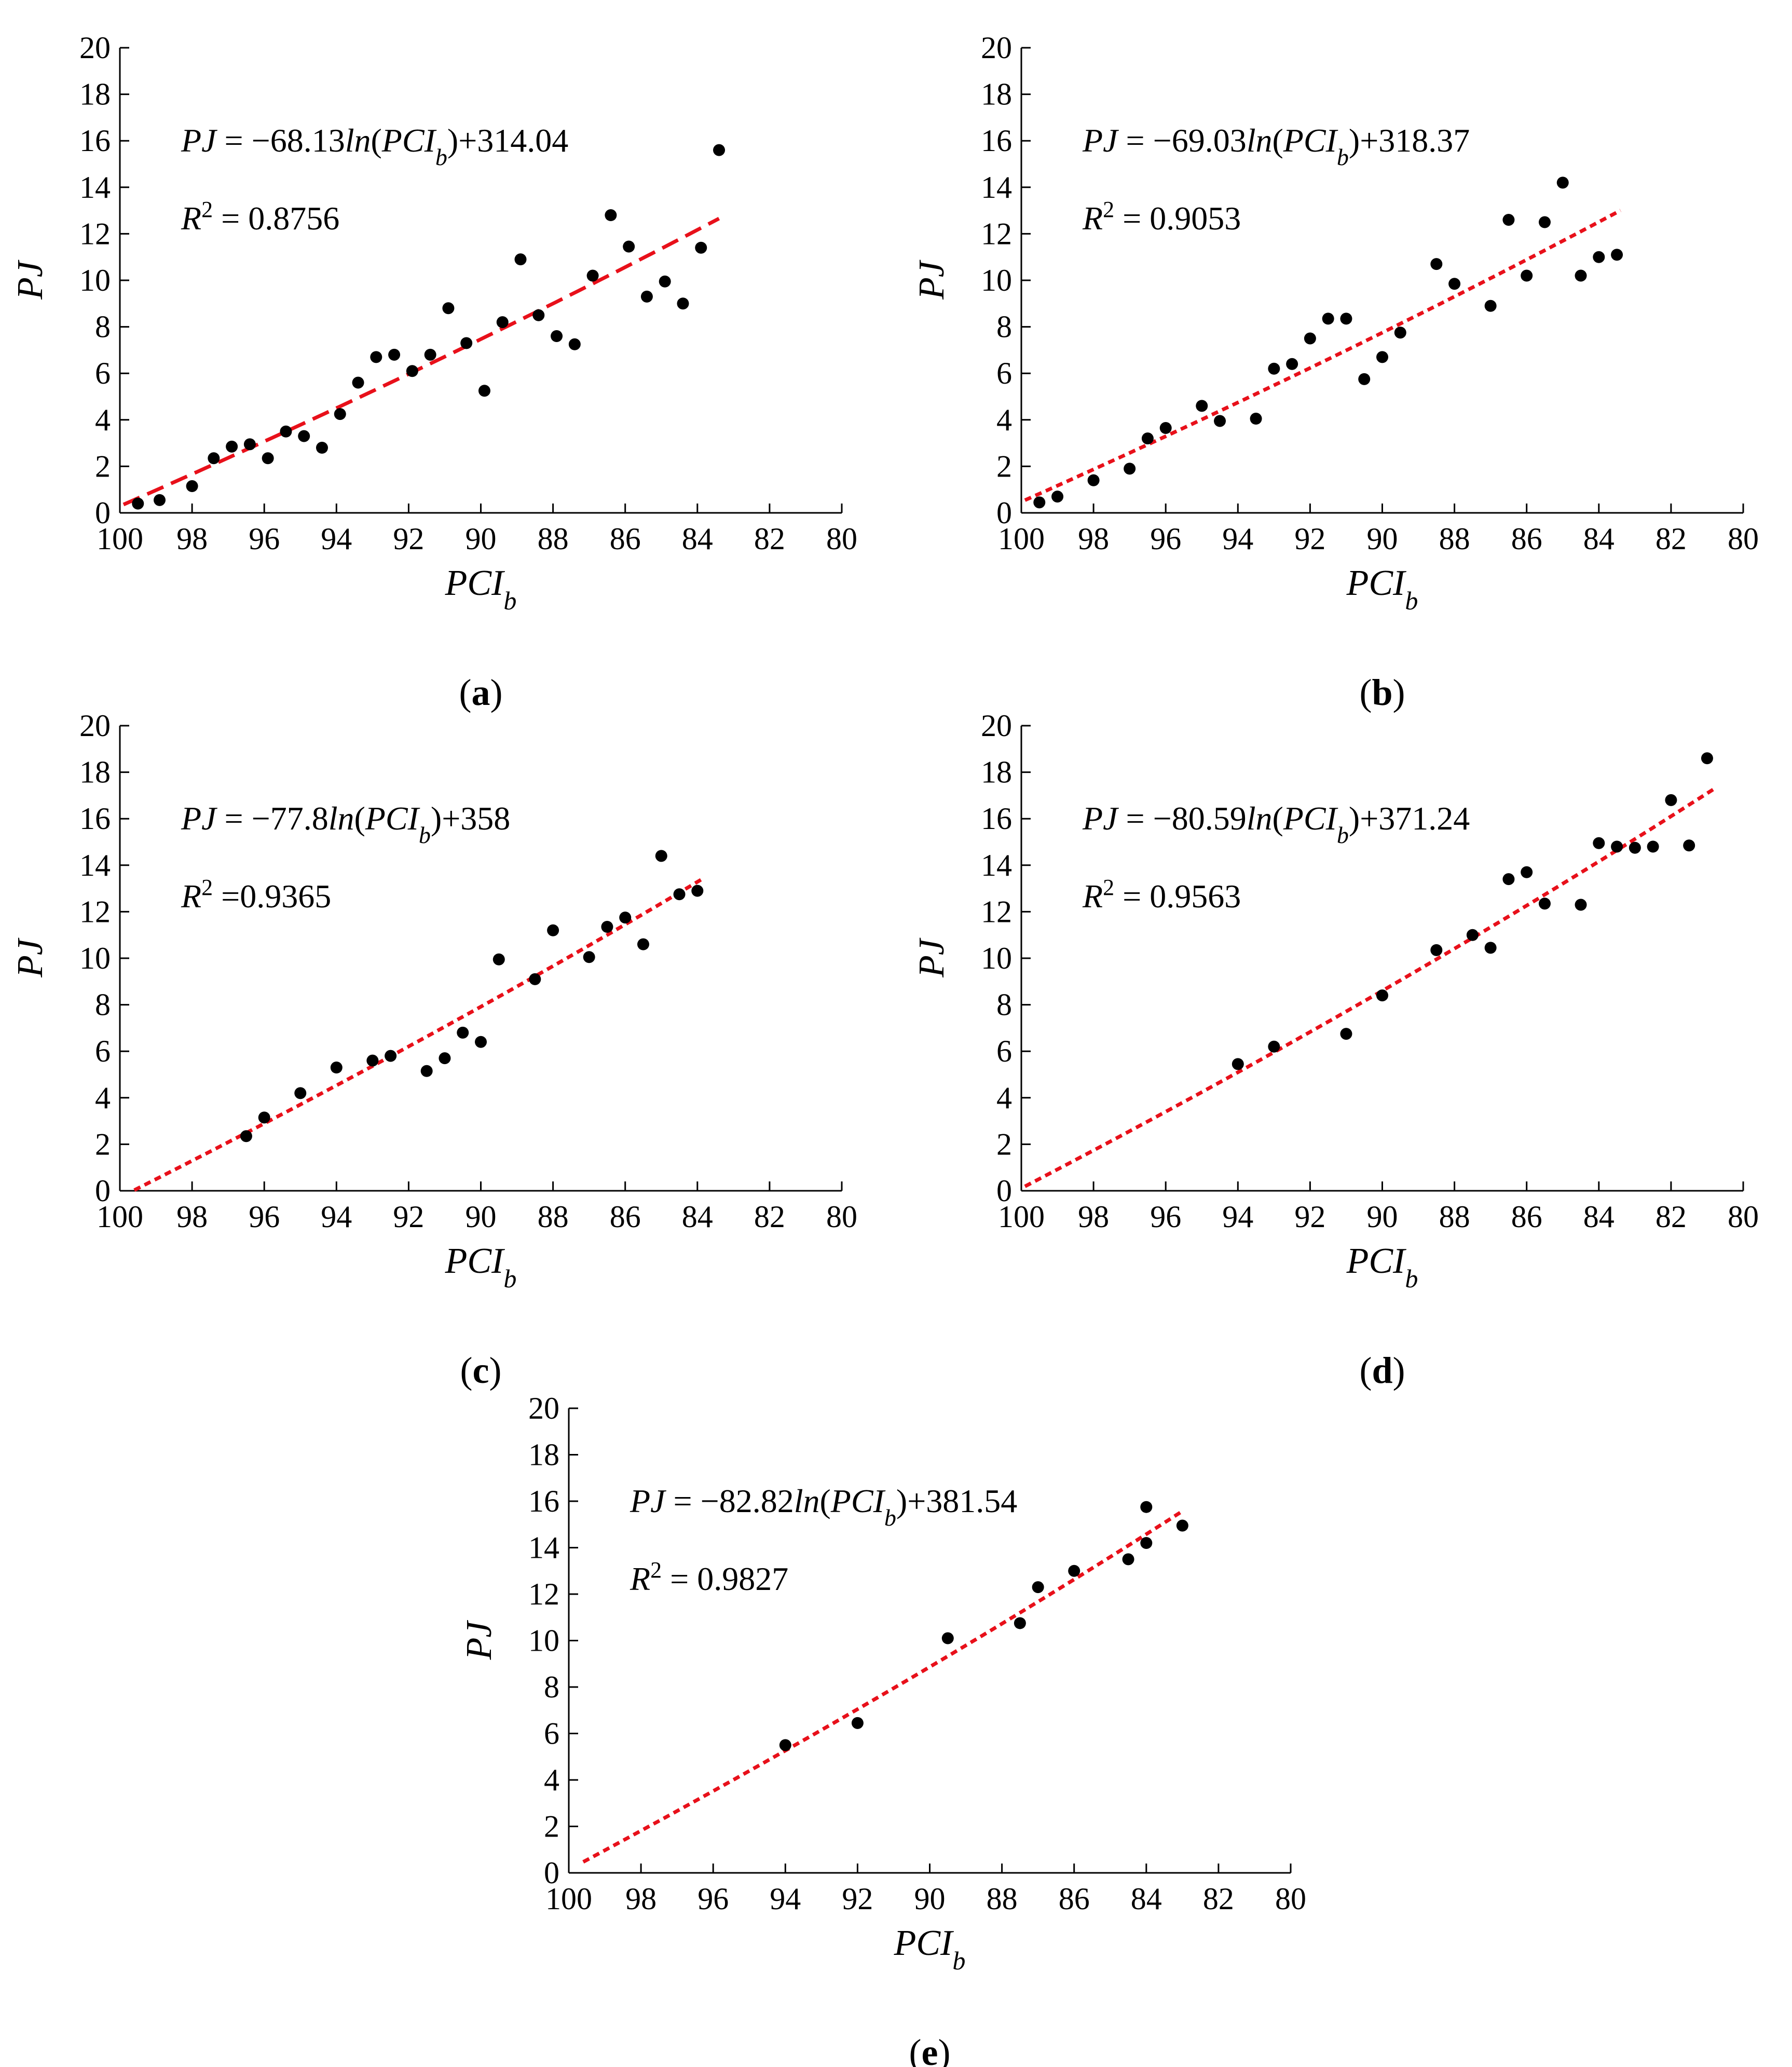 The width and height of the screenshot is (1792, 2067). I want to click on eq-open-paren: (, so click(1277, 818).